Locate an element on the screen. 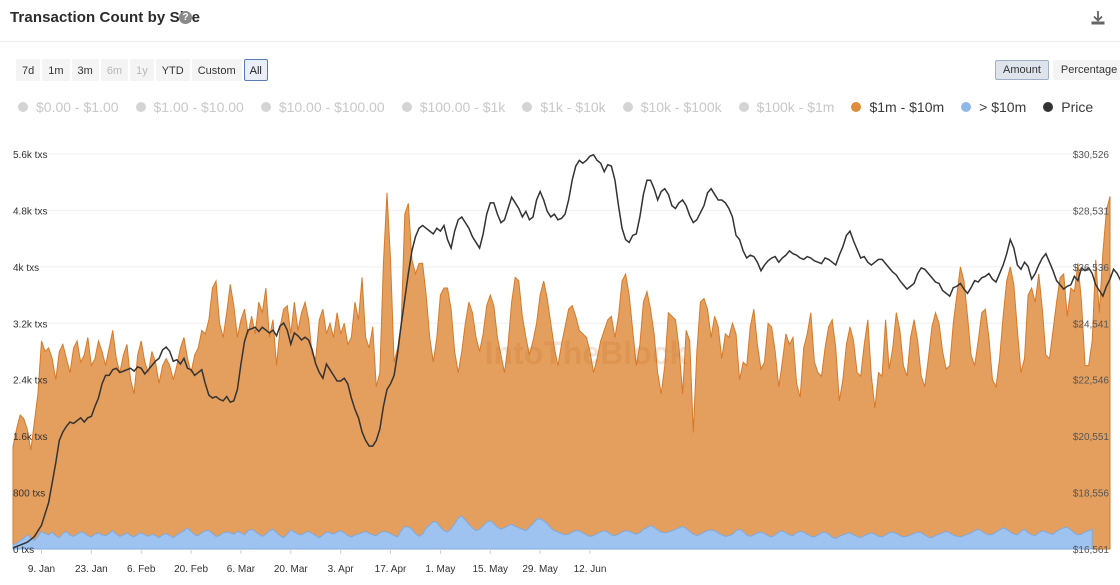  y-left-tick-label: 0 txs is located at coordinates (23, 550).